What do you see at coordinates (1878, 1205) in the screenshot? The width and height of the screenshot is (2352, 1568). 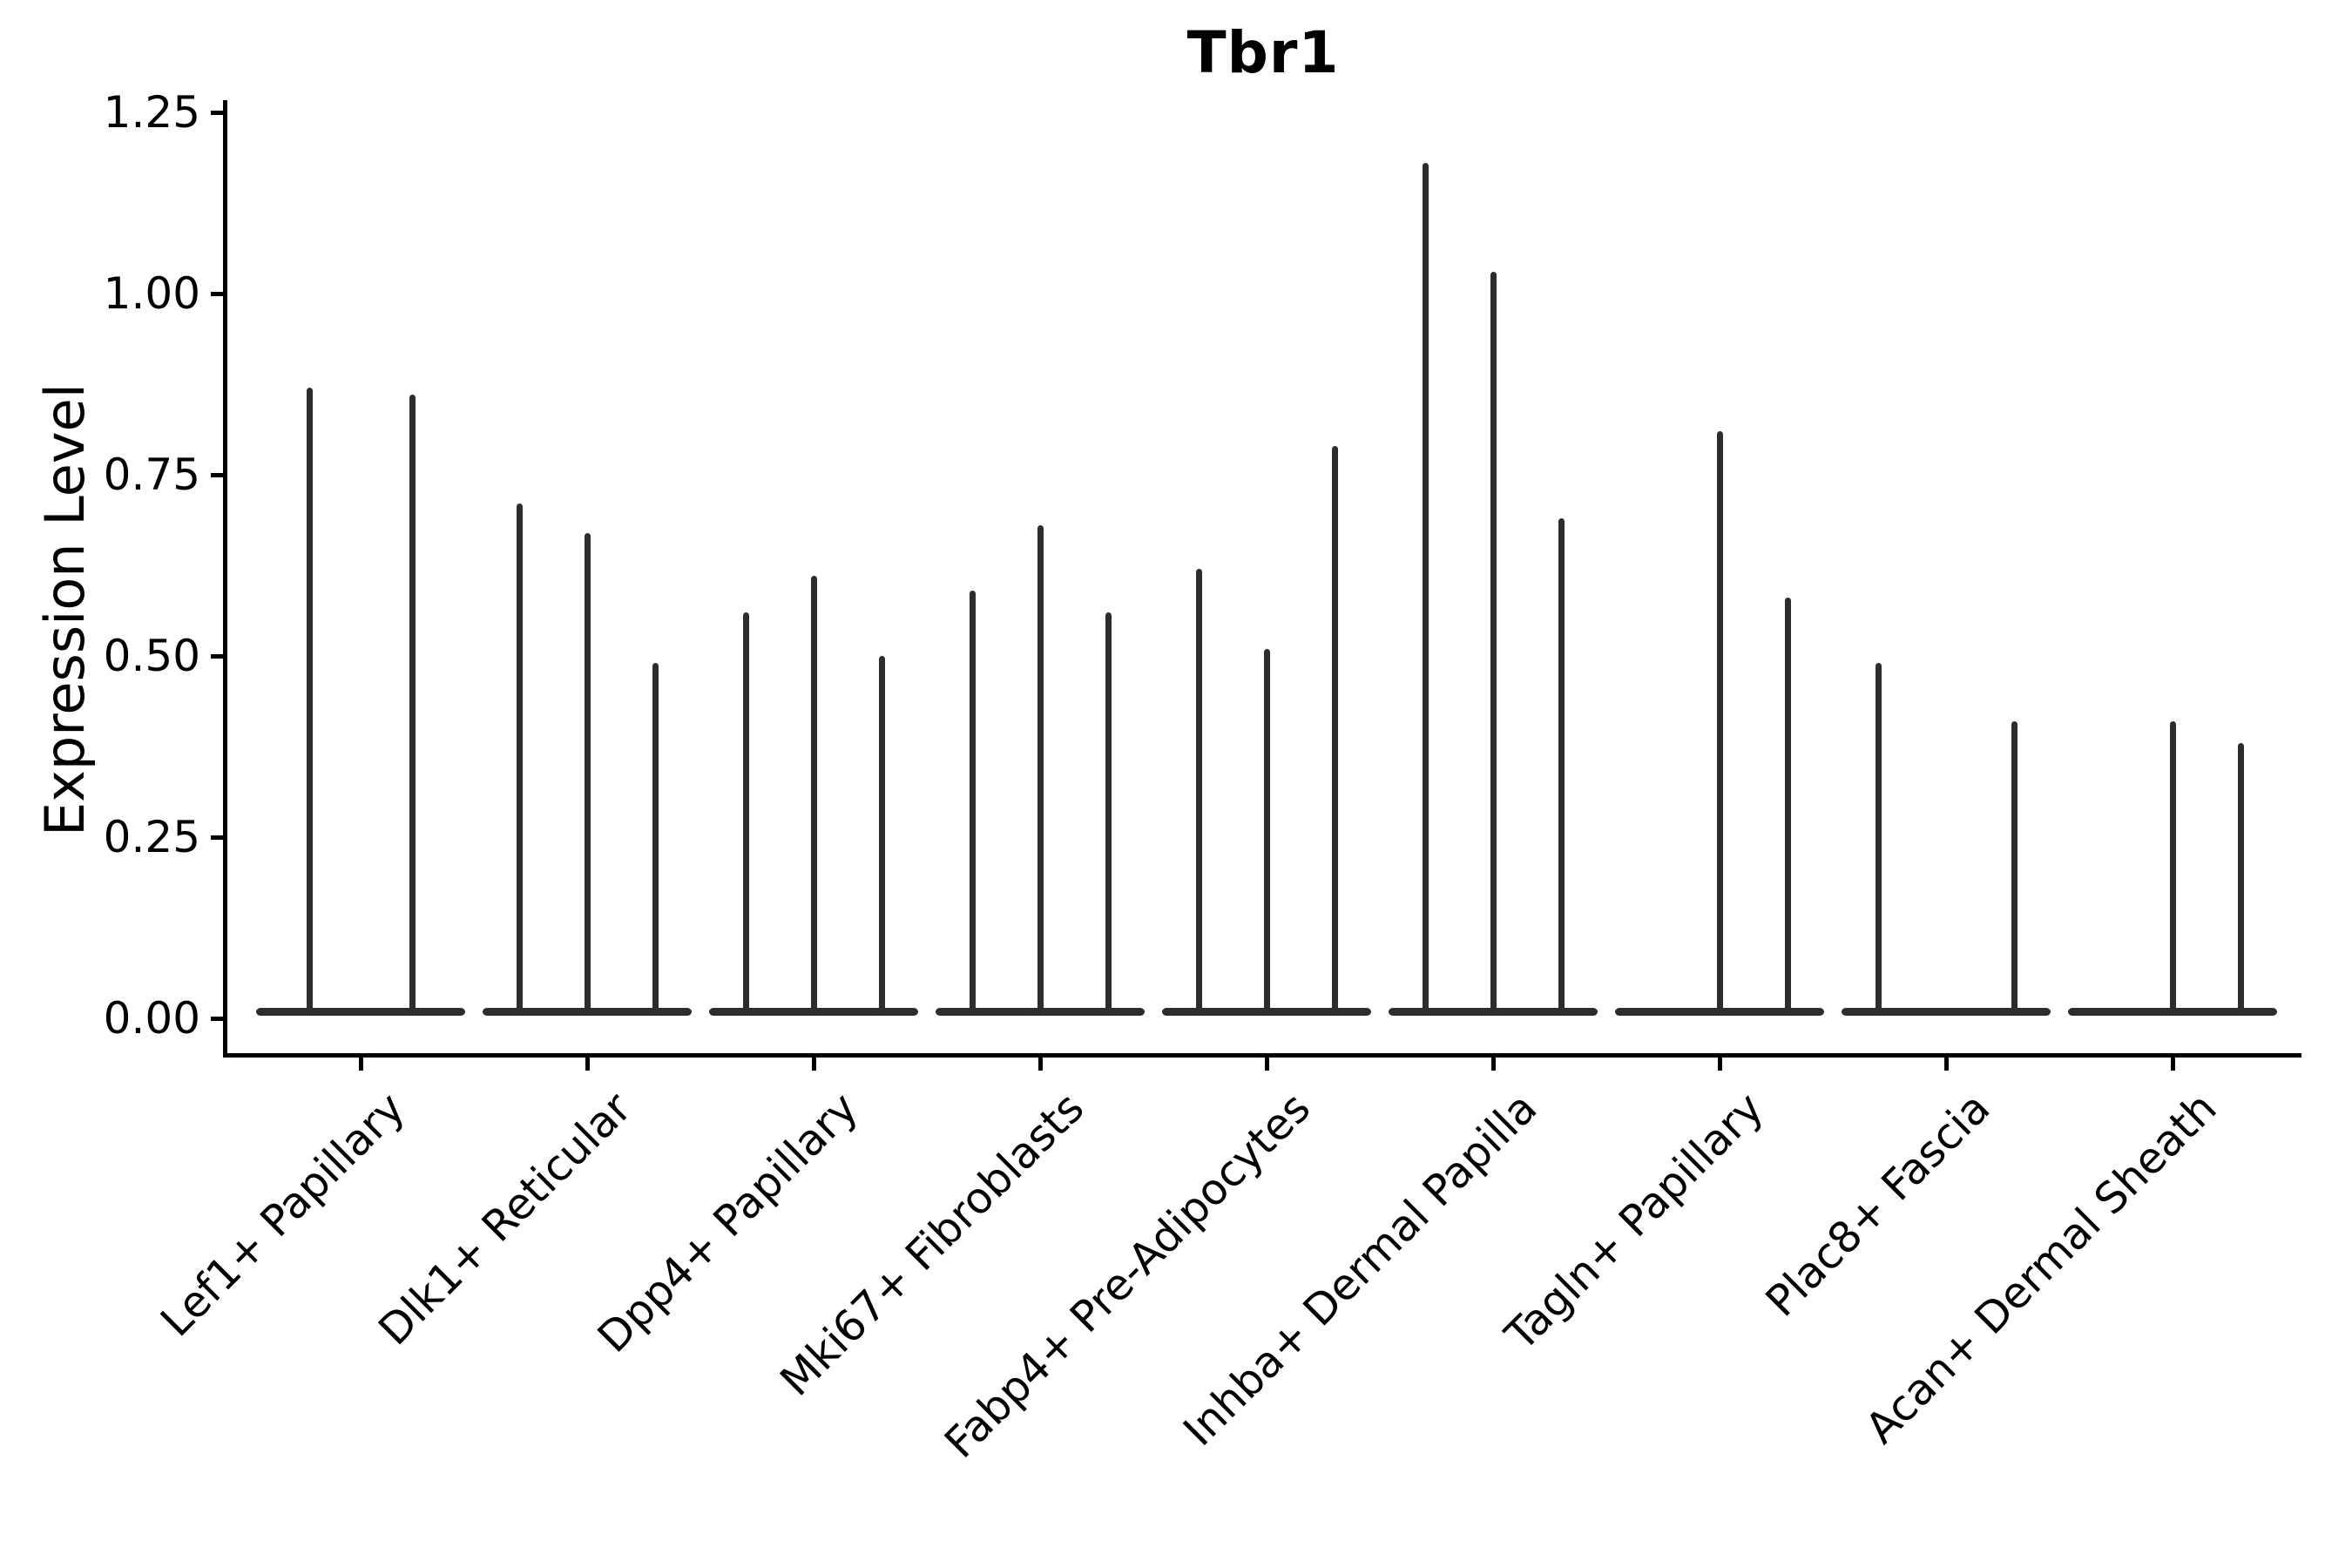 I see `x-tick-label: Plac8+ Fascia` at bounding box center [1878, 1205].